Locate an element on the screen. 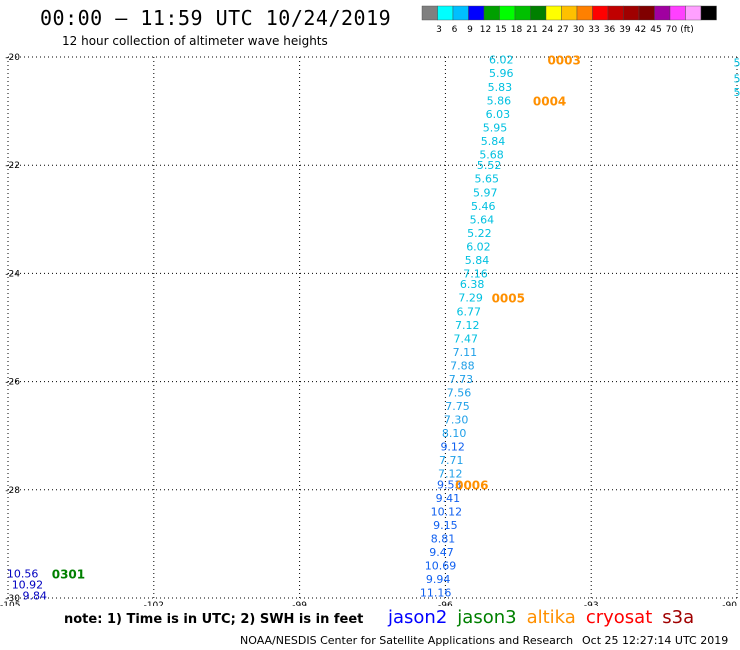 The width and height of the screenshot is (740, 650). chart-title: 00:00 – 11:59 UTC 10/24/2019 is located at coordinates (216, 18).